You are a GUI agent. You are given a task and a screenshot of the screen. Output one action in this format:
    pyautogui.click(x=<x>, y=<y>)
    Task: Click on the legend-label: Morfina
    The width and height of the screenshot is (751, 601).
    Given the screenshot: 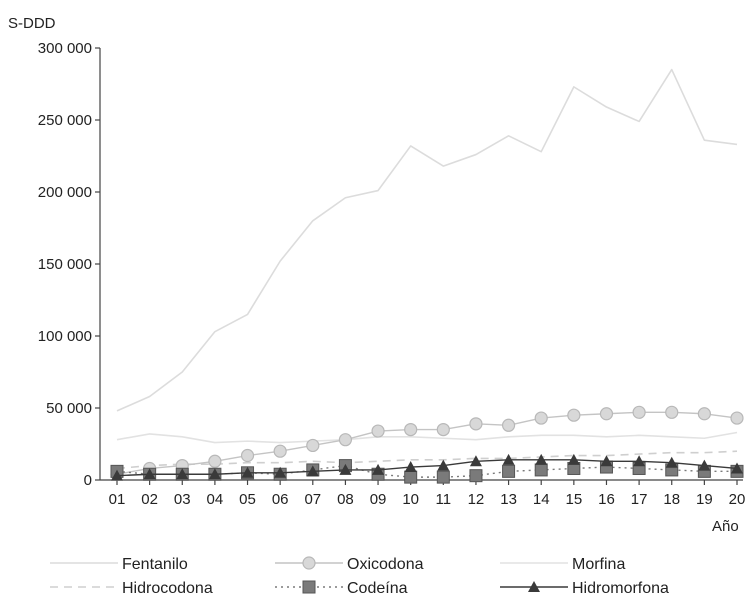 What is the action you would take?
    pyautogui.click(x=598, y=564)
    